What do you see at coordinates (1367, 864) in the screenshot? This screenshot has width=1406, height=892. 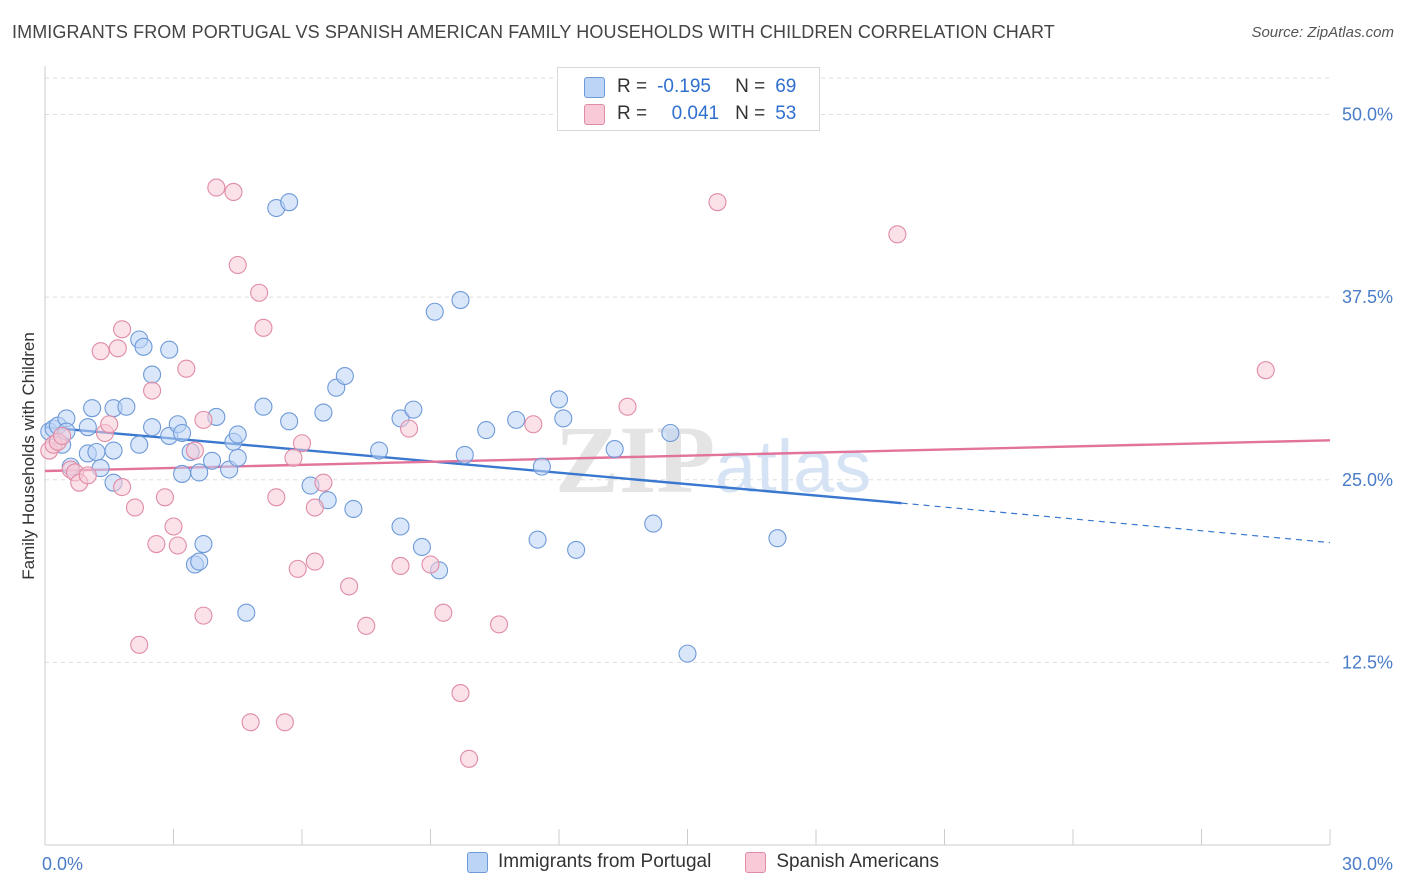 I see `x-tick-label: 30.0%` at bounding box center [1367, 864].